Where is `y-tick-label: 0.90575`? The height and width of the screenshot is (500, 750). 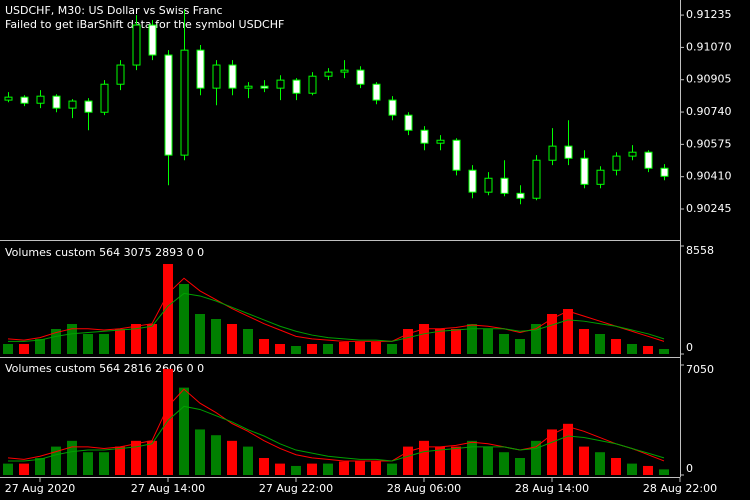
y-tick-label: 0.90575 is located at coordinates (709, 143).